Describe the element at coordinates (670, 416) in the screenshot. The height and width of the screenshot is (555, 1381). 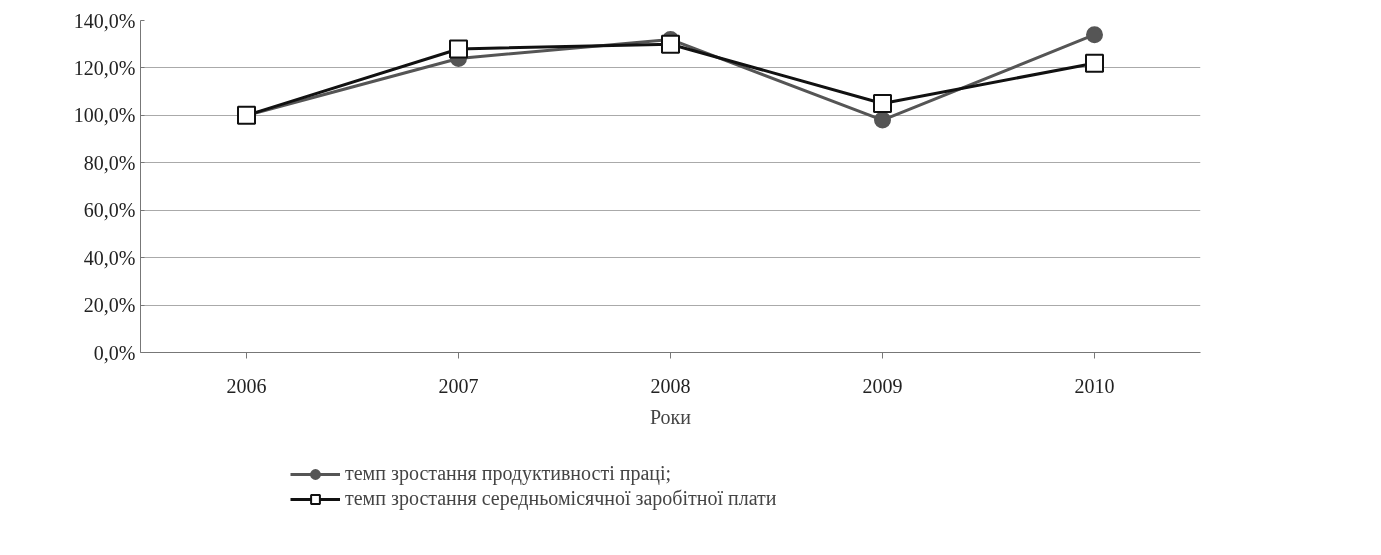
I see `x-axis-title: Роки` at that location.